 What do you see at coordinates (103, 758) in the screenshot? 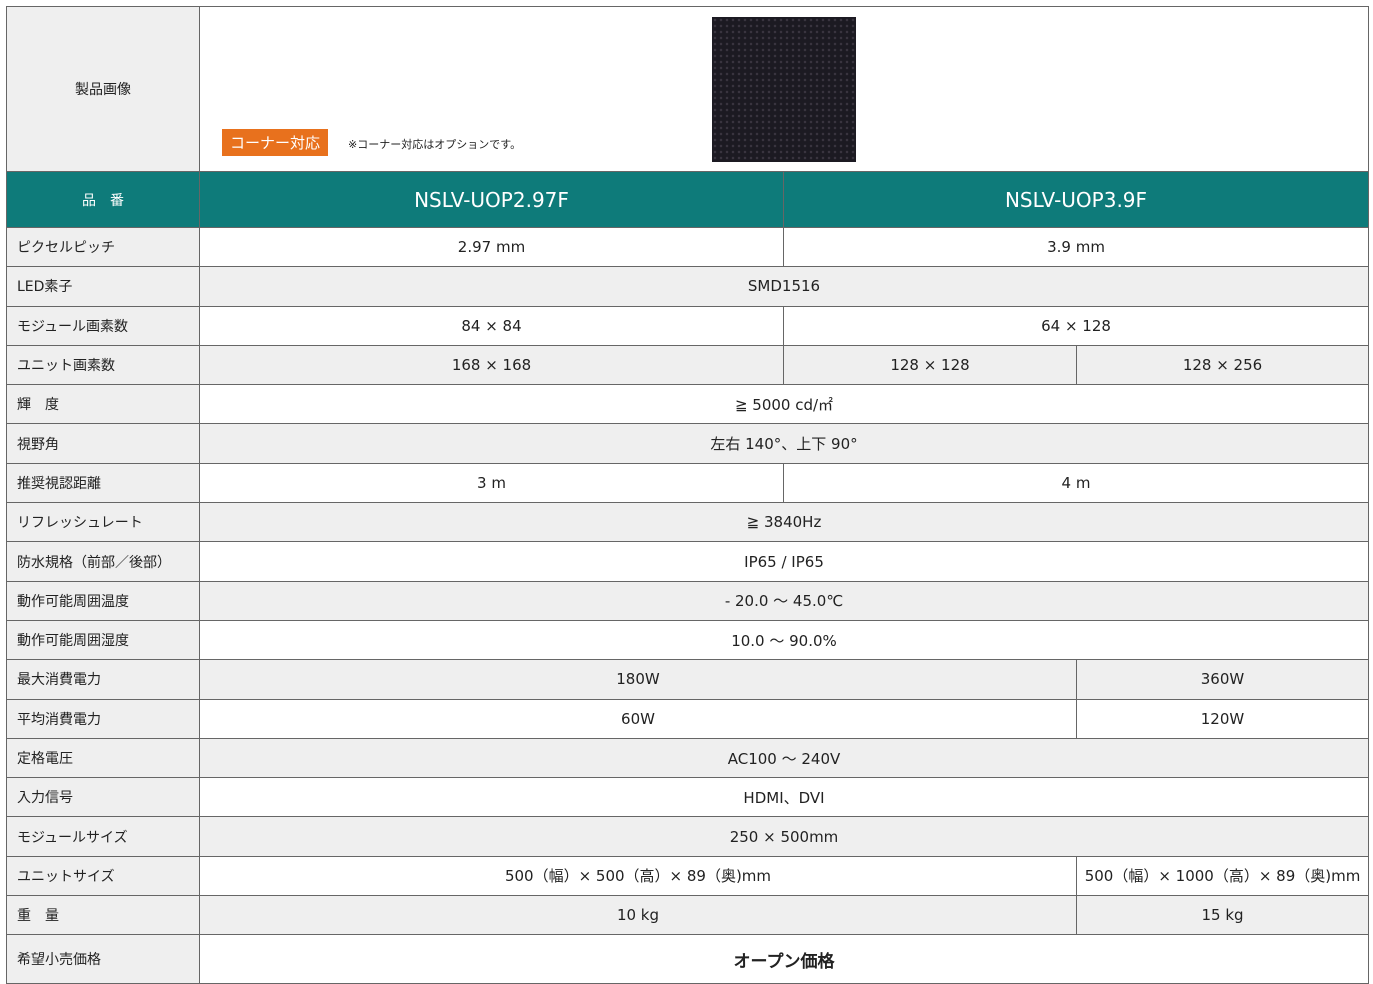
I see `row-label: 定格電圧` at bounding box center [103, 758].